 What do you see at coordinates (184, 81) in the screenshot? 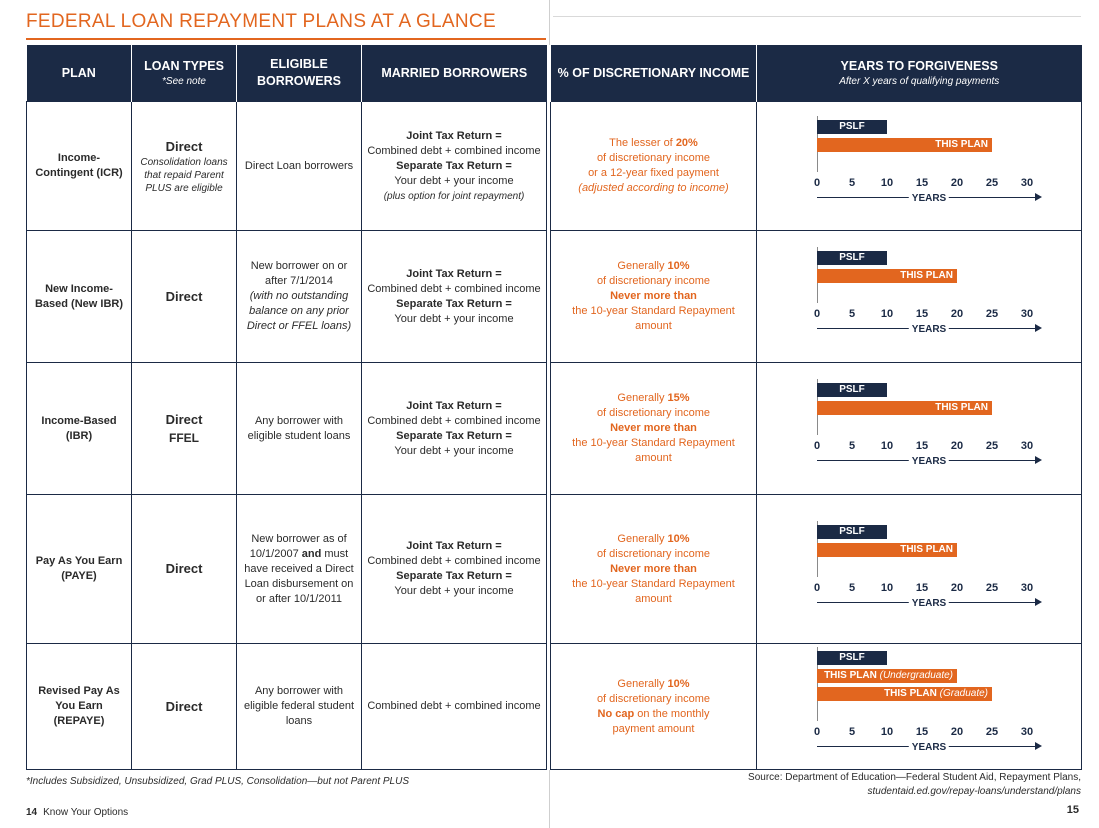
I see `header-loan-types-note: *See note` at bounding box center [184, 81].